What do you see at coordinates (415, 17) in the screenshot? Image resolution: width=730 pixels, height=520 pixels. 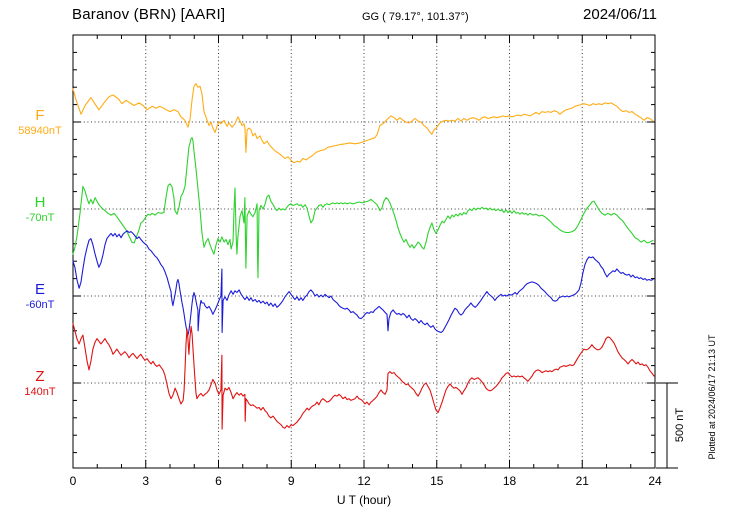 I see `station-coordinates: GG ( 79.17°, 101.37°)` at bounding box center [415, 17].